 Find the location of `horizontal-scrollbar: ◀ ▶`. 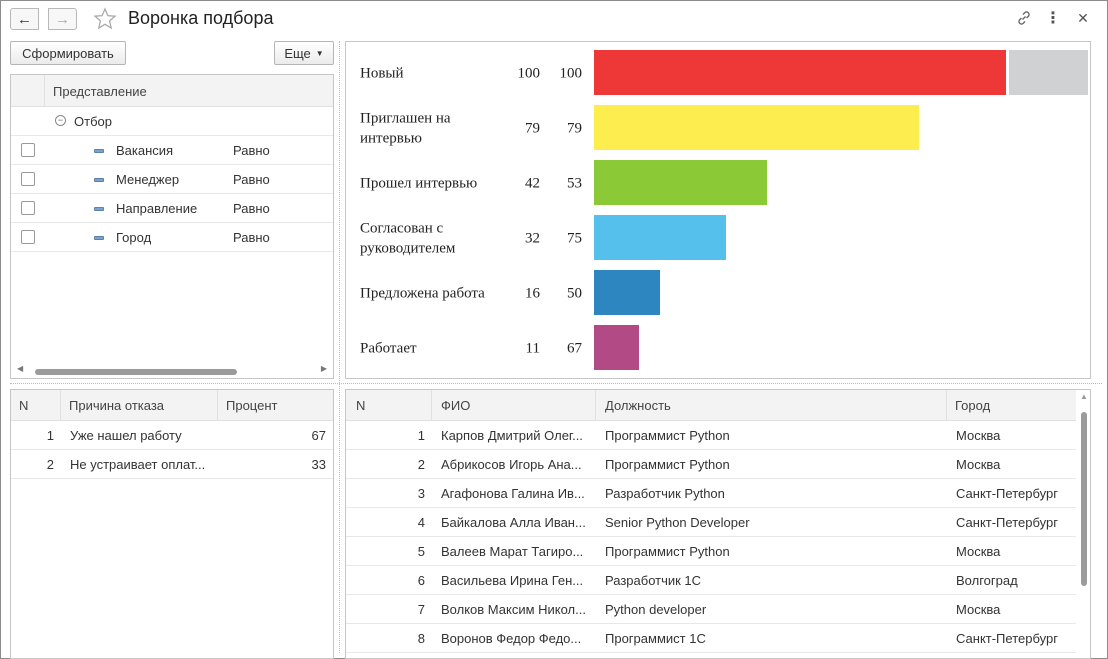

horizontal-scrollbar: ◀ ▶ is located at coordinates (172, 371).